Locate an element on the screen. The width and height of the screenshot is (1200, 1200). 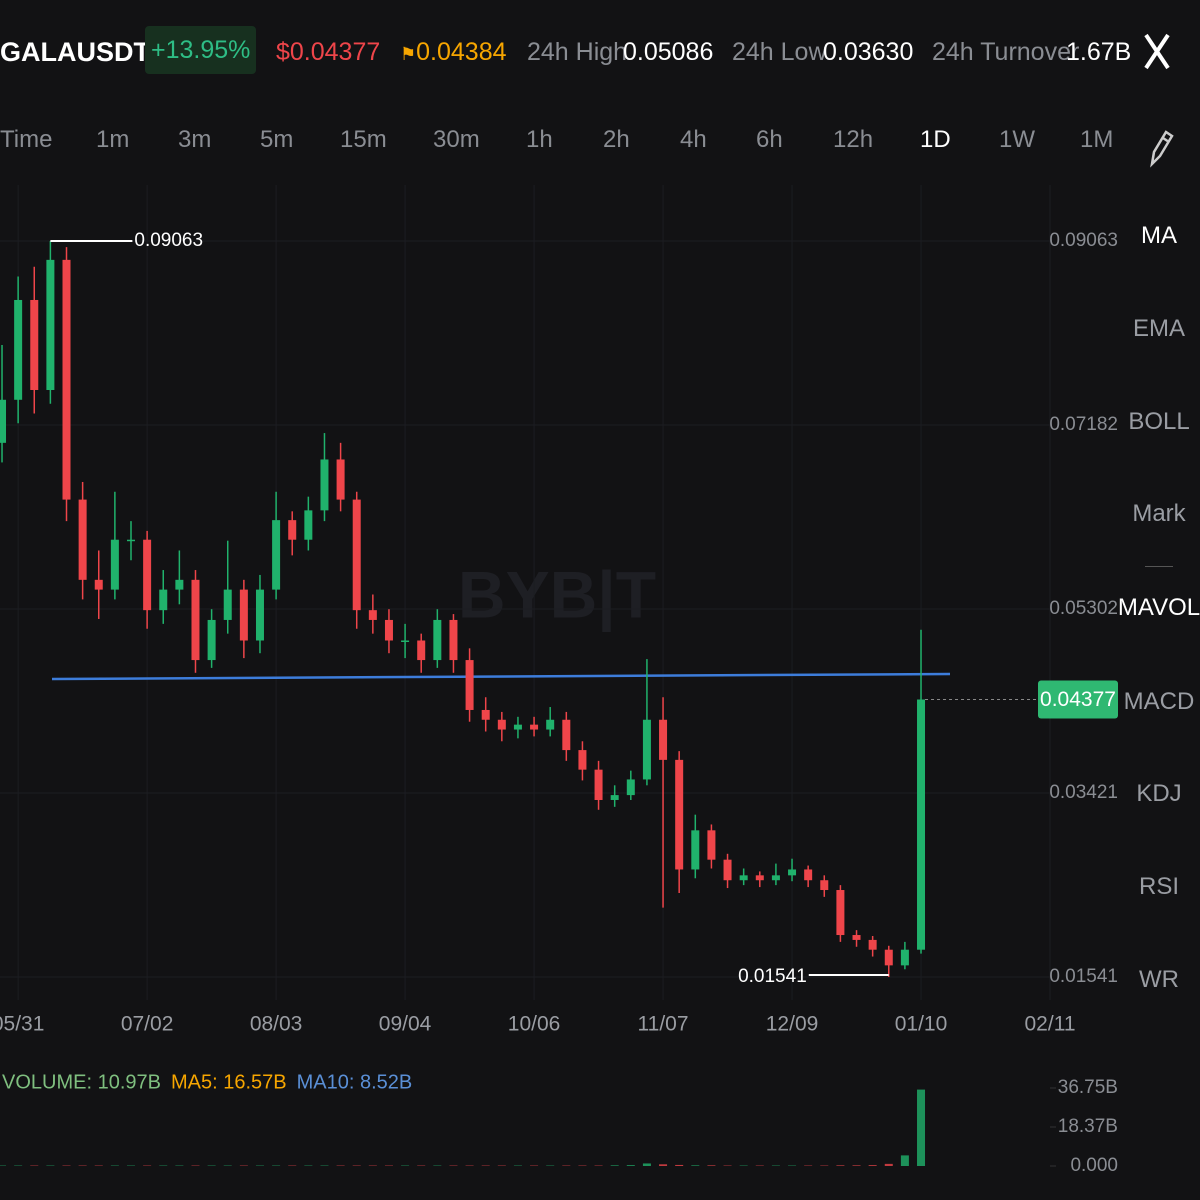
timeframe-tab: 12h is located at coordinates (853, 139).